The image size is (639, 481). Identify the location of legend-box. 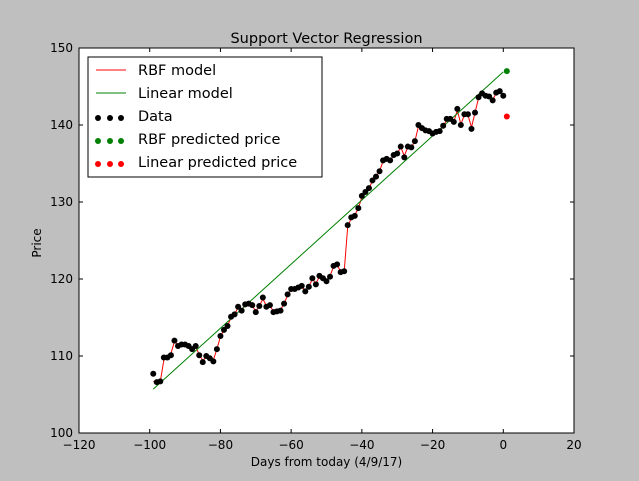
(205, 117).